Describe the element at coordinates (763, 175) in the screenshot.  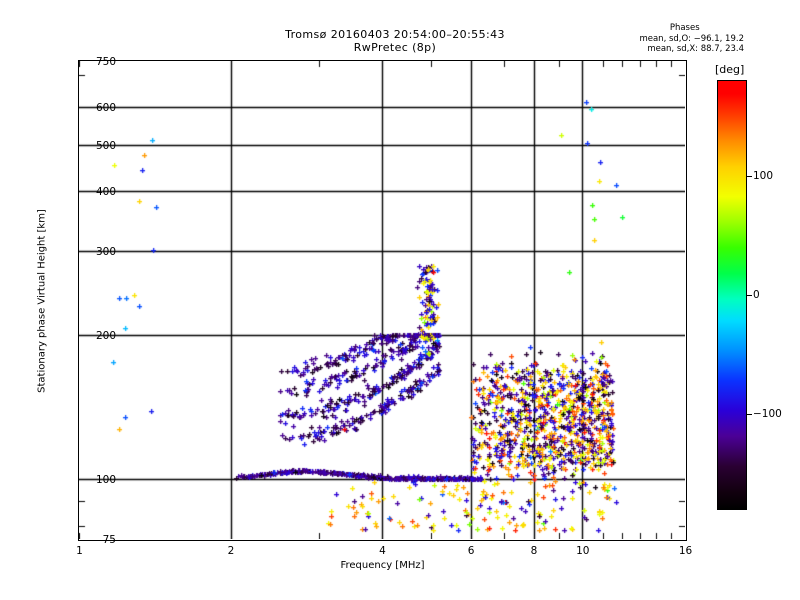
I see `colorbar-tick-100: 100` at that location.